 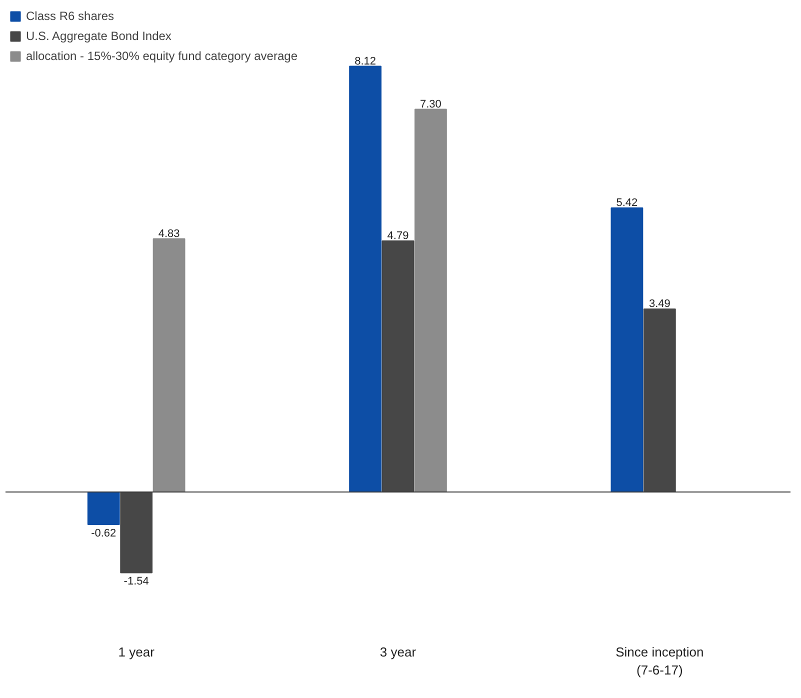 I want to click on legend-label: U.S. Aggregate Bond Index, so click(x=99, y=36).